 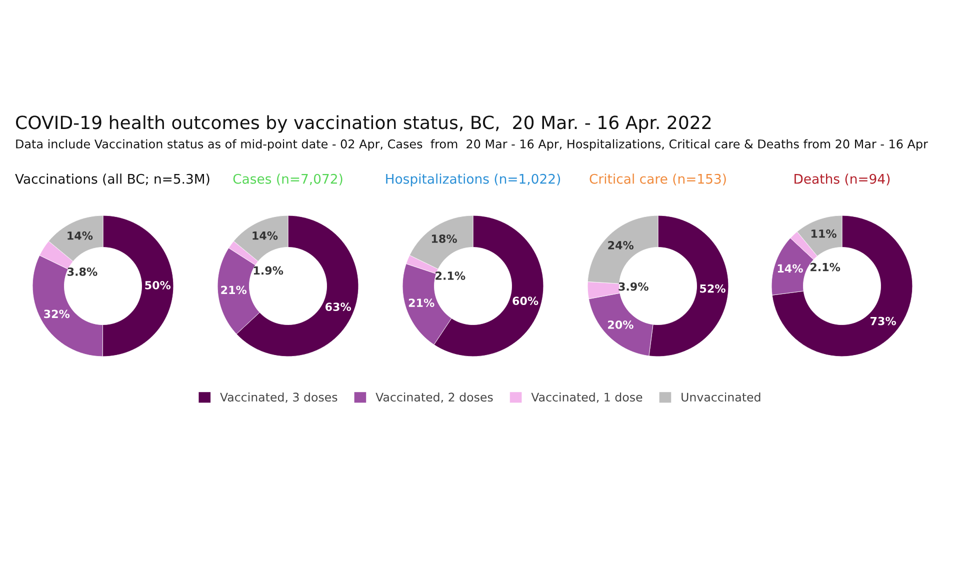 What do you see at coordinates (473, 180) in the screenshot?
I see `chart-title: Hospitalizations (n=1,022)` at bounding box center [473, 180].